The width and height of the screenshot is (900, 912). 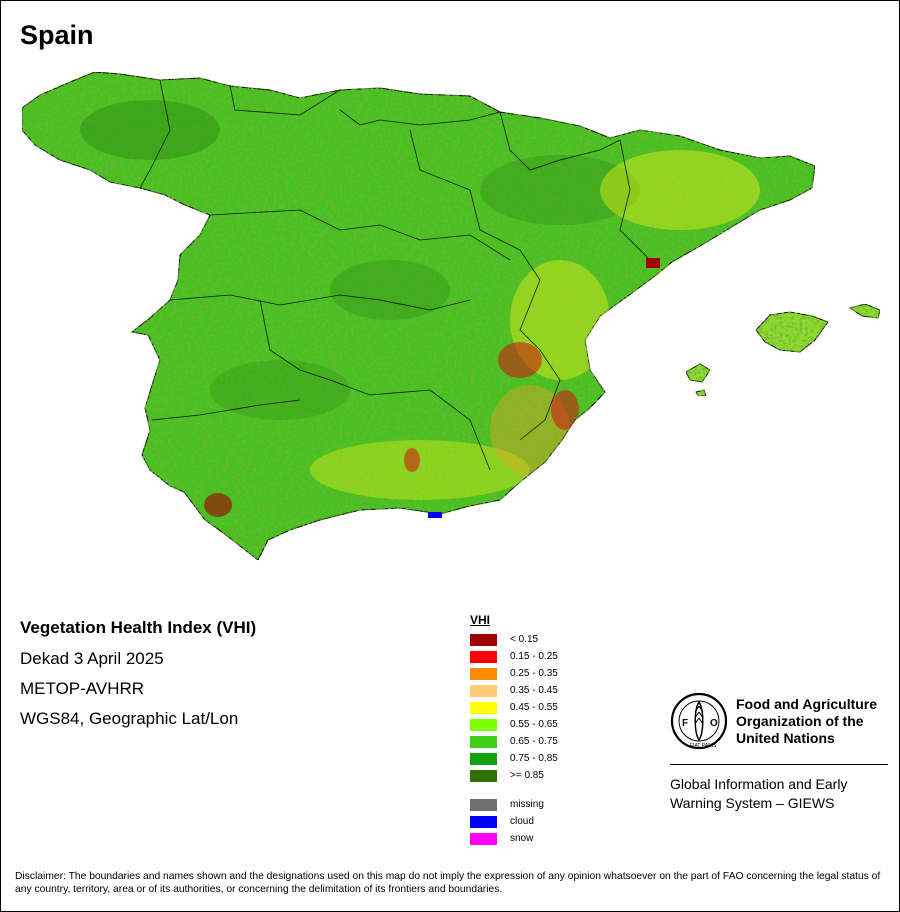 I want to click on legend-item: cloud, so click(x=514, y=821).